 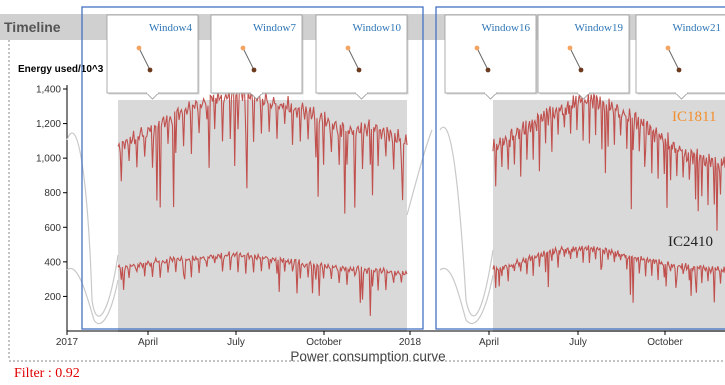 What do you see at coordinates (410, 342) in the screenshot?
I see `x-tick-label: 2018` at bounding box center [410, 342].